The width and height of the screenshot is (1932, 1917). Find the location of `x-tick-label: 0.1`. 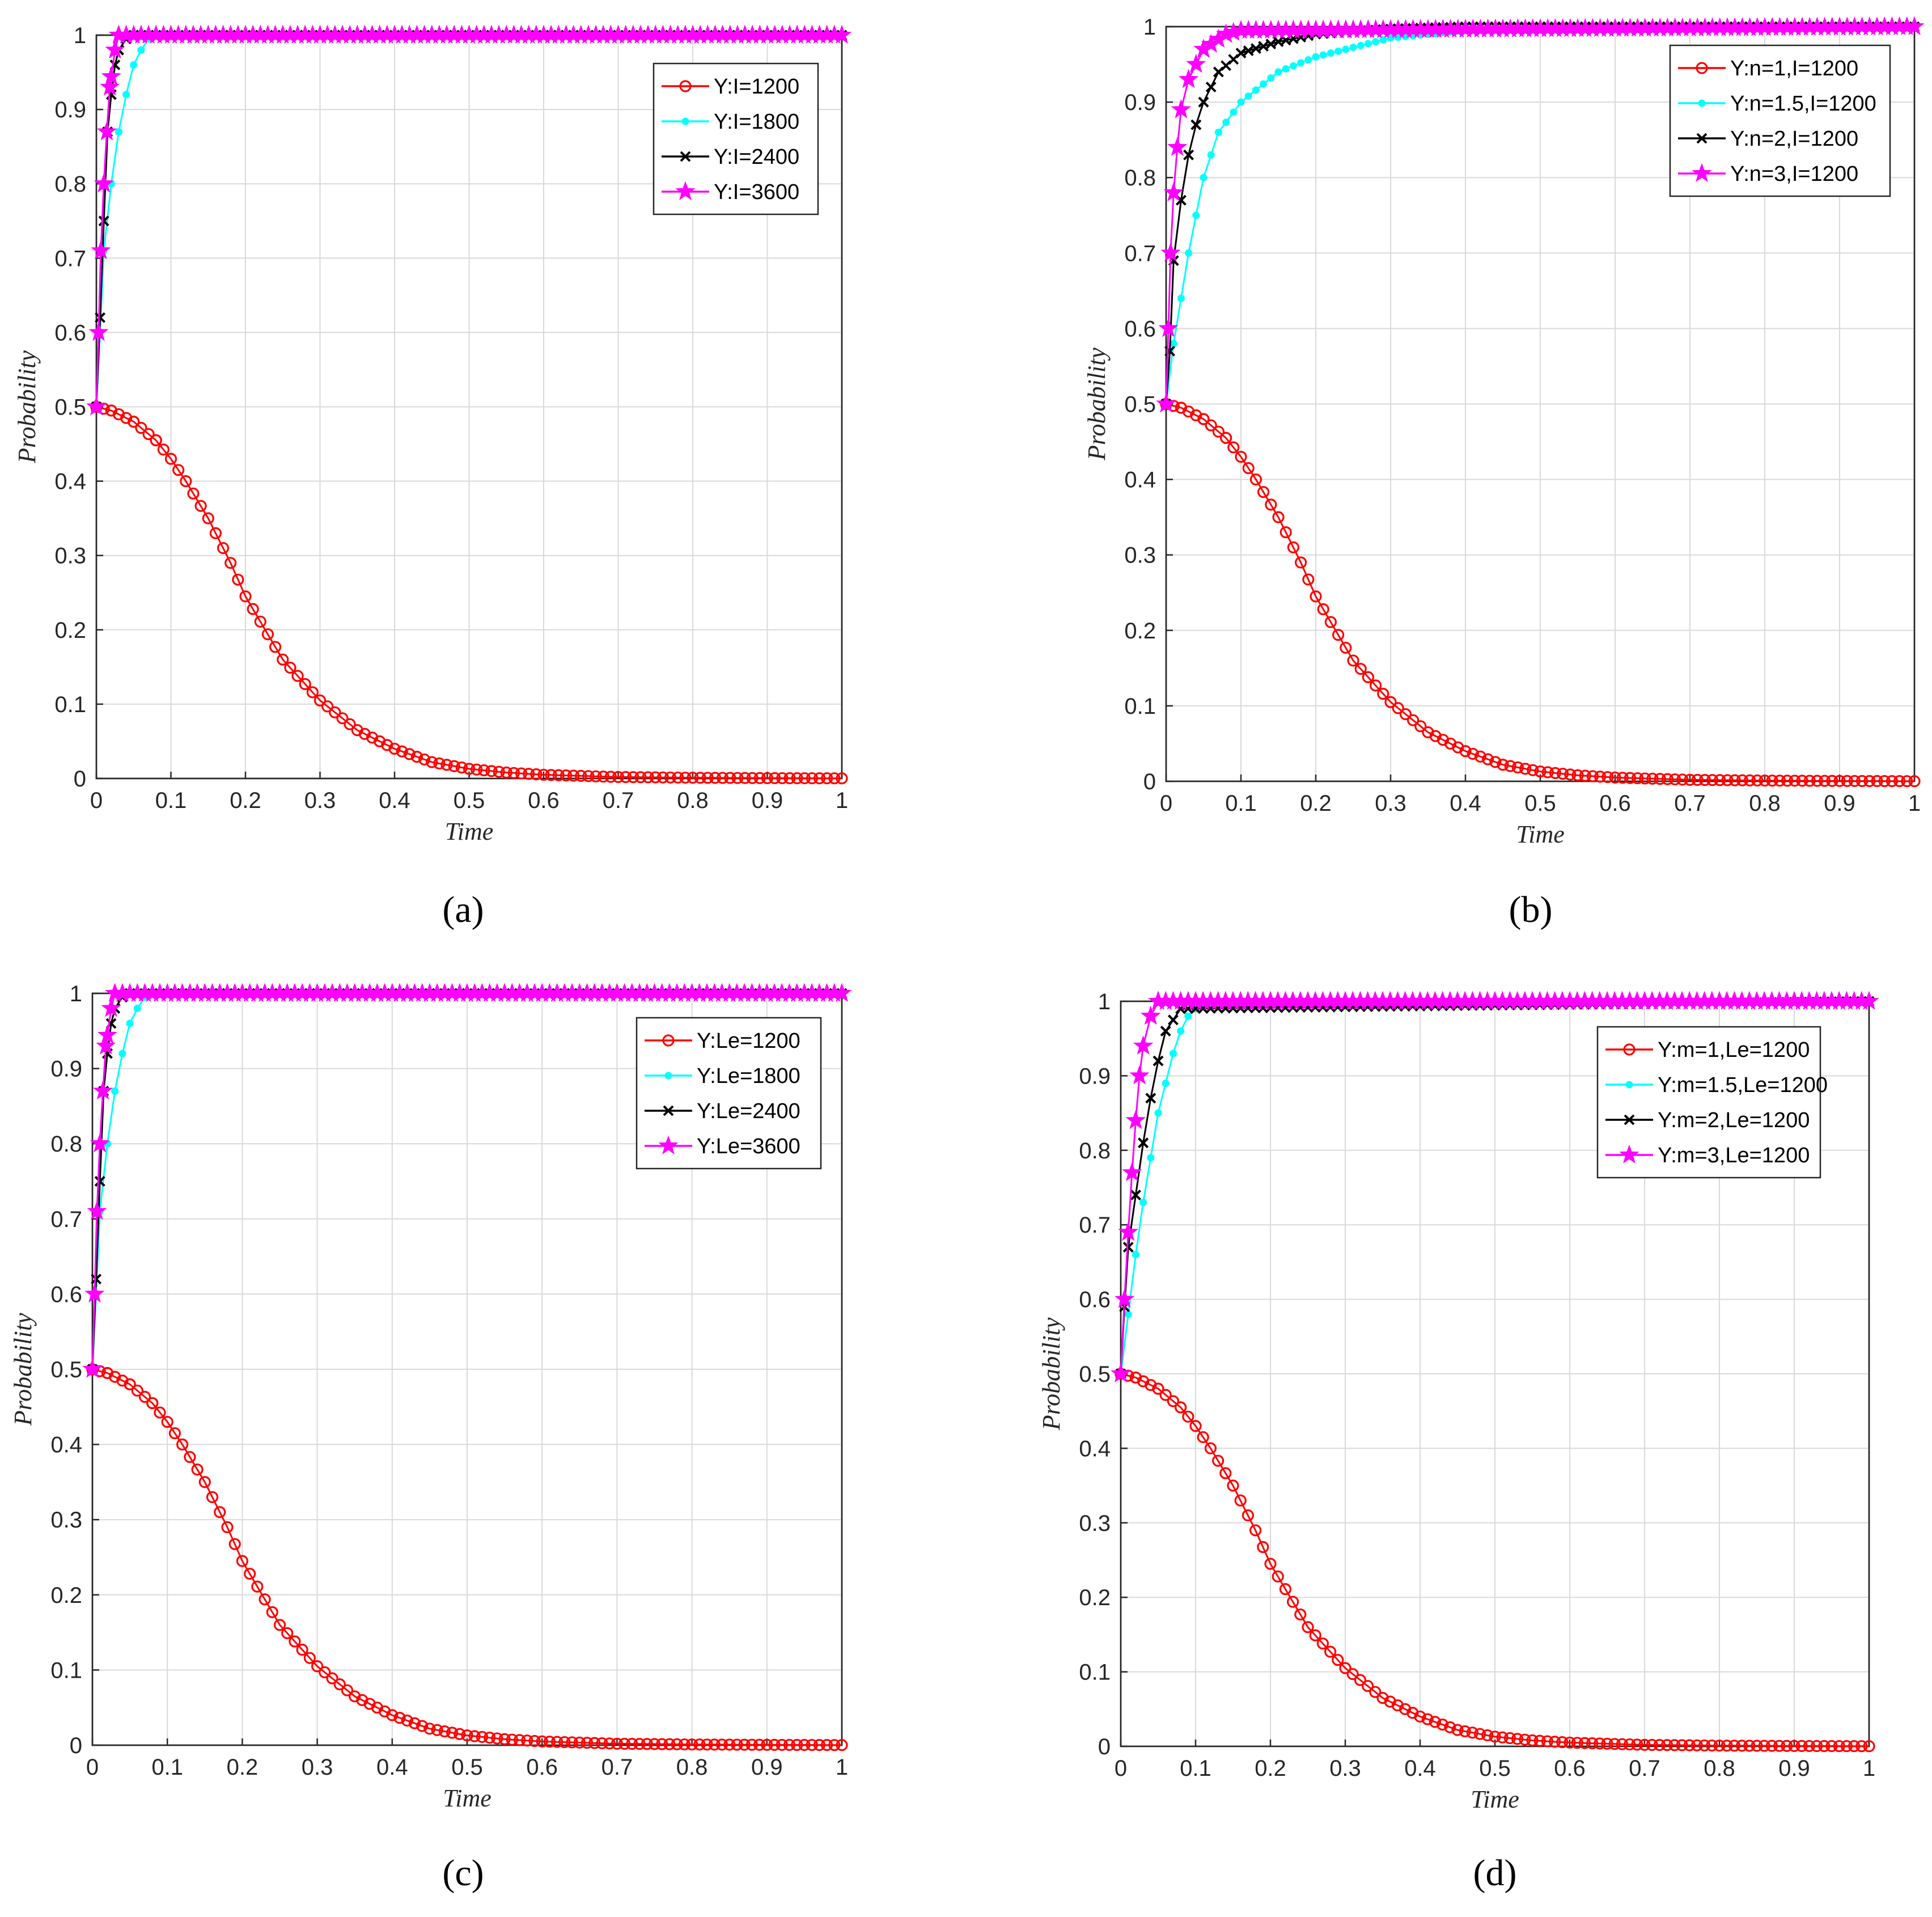

x-tick-label: 0.1 is located at coordinates (167, 1768).